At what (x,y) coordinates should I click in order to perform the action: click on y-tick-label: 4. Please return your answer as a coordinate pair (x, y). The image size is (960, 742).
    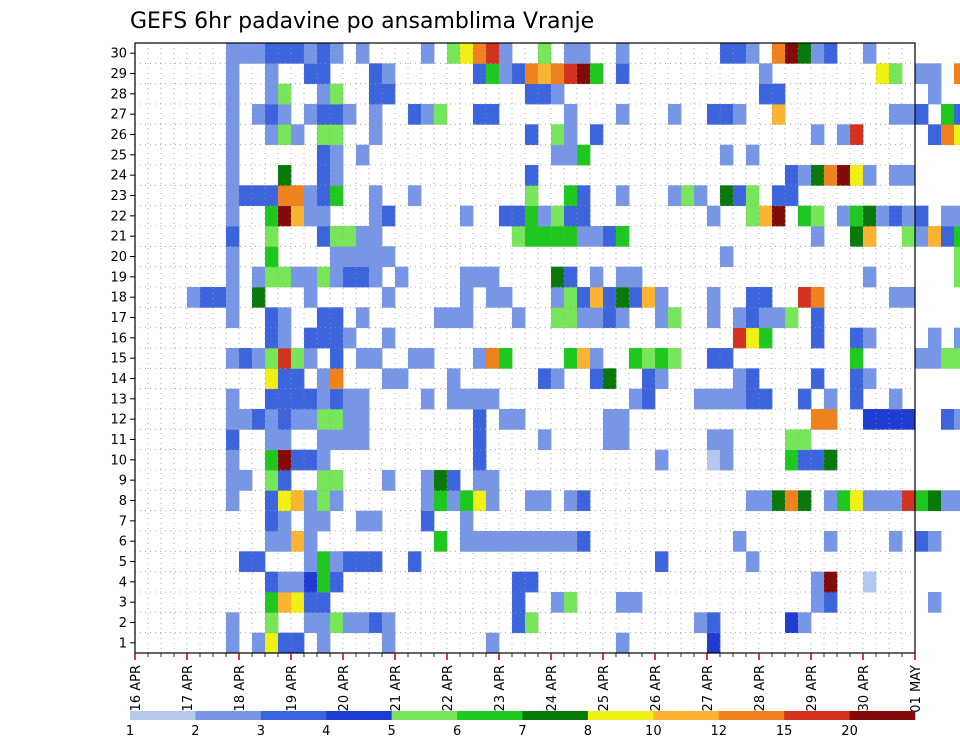
    Looking at the image, I should click on (123, 582).